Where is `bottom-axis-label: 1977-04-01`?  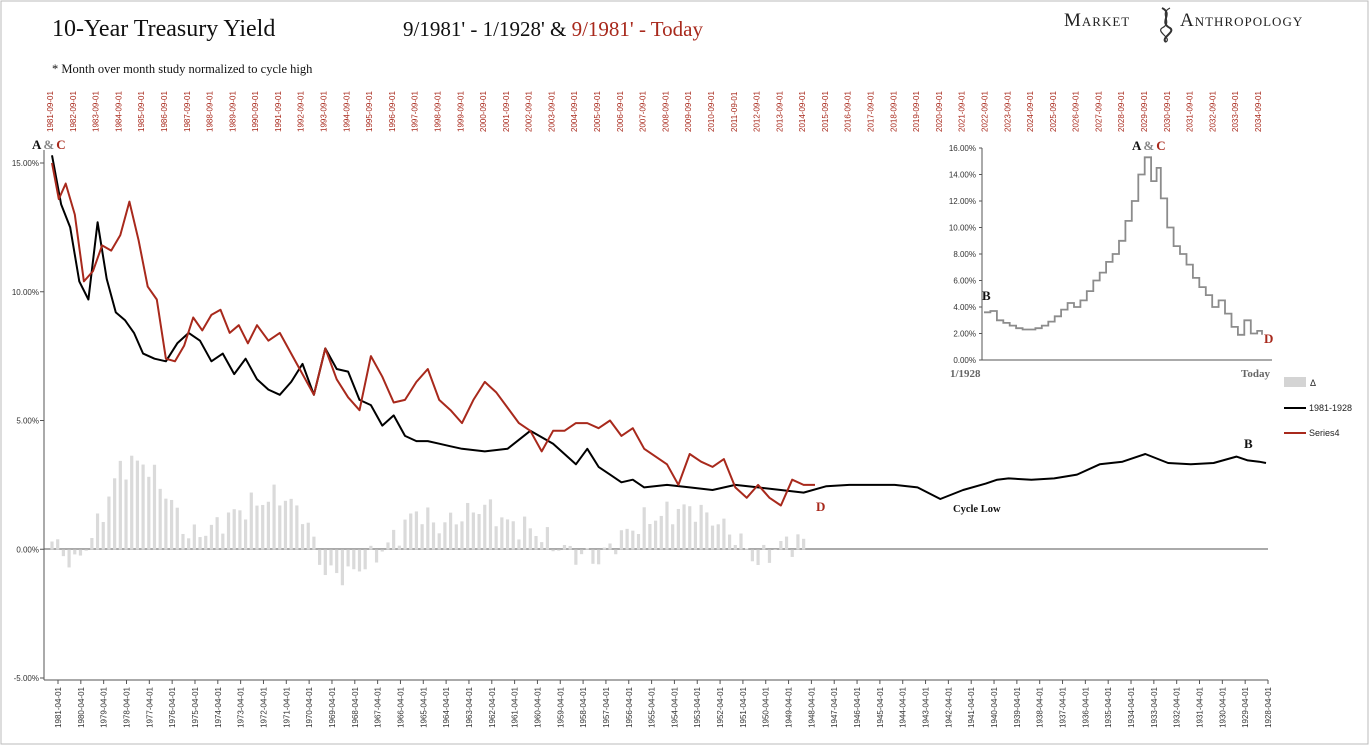
bottom-axis-label: 1977-04-01 is located at coordinates (149, 706).